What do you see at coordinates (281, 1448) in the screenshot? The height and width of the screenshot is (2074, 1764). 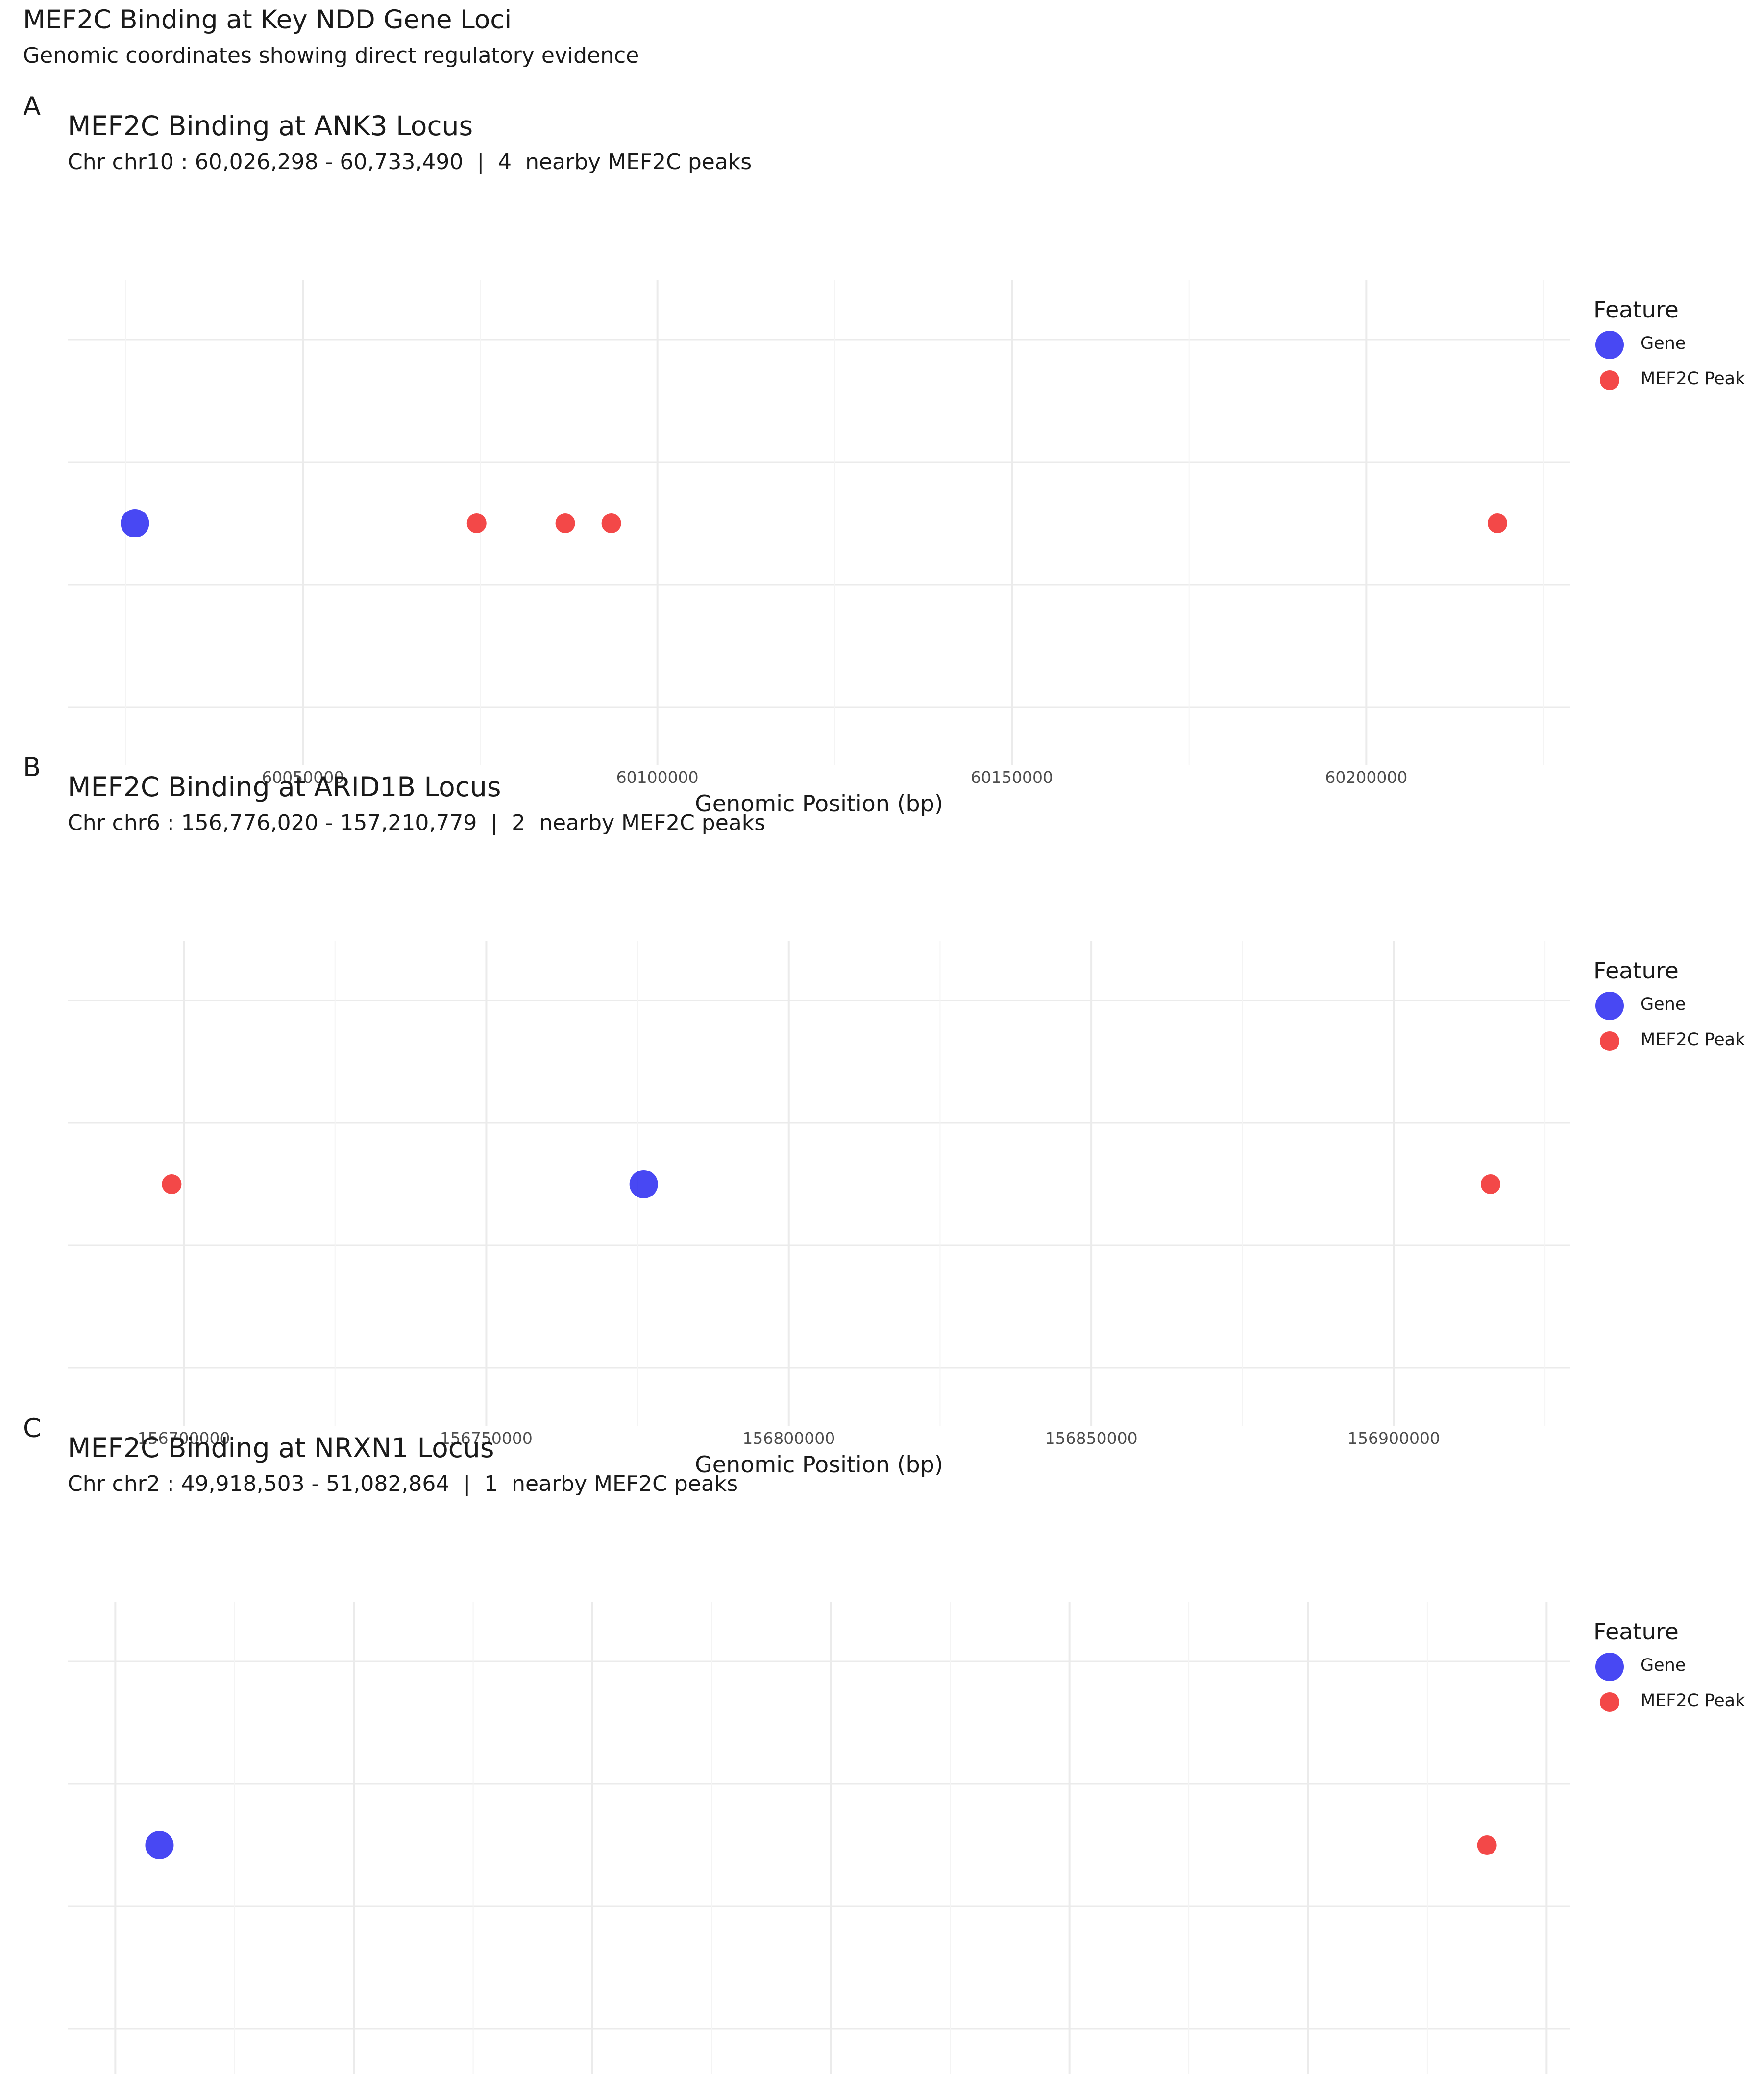 I see `panel-title: MEF2C Binding at NRXN1 Locus` at bounding box center [281, 1448].